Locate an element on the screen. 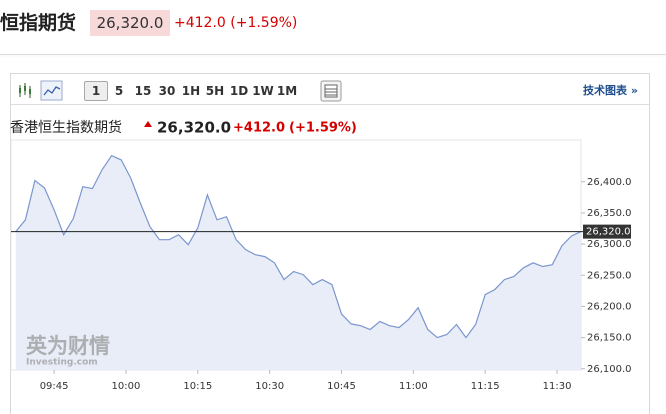 This screenshot has height=414, width=666. interval-button: 15 is located at coordinates (143, 91).